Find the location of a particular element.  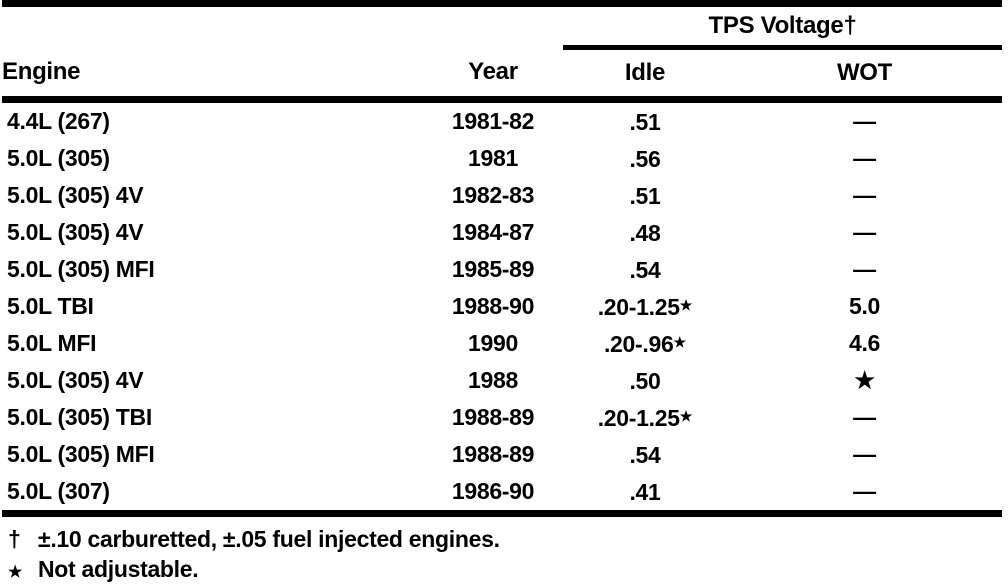

table-row: 5.0L (305) 4V 1982-83 .51 — is located at coordinates (502, 195).